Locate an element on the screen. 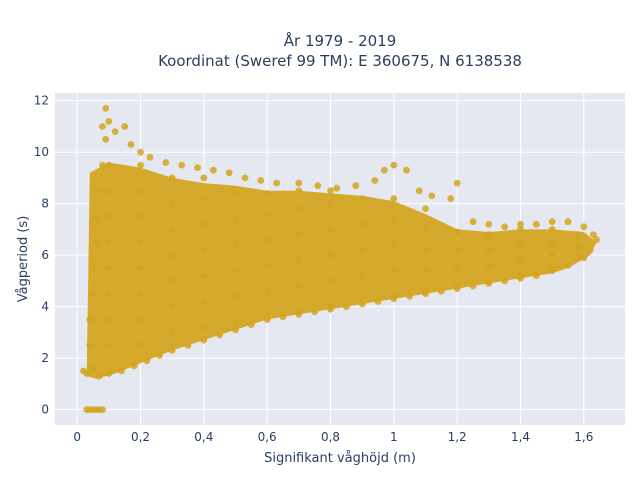 This screenshot has width=640, height=480. x-tick-label: 0,8 is located at coordinates (330, 437).